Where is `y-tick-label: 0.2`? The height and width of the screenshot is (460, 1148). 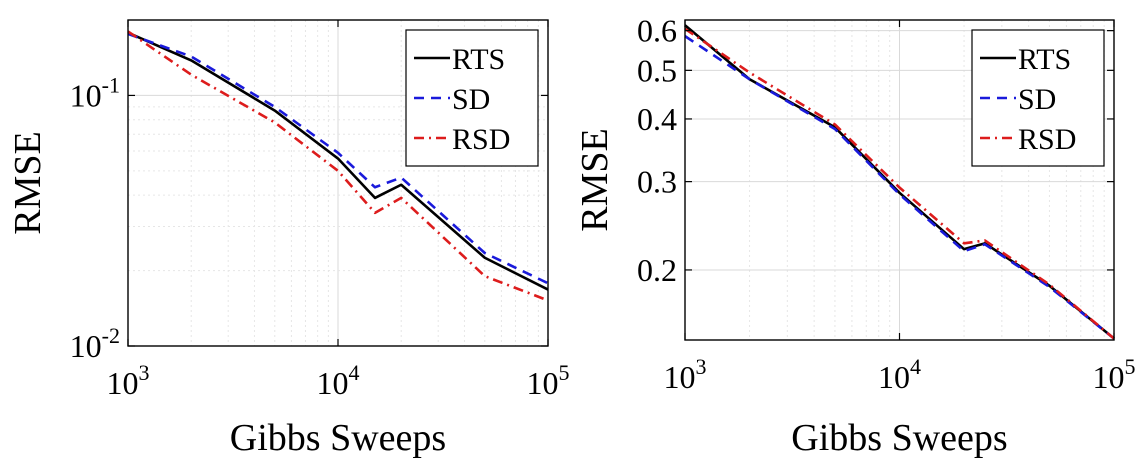 y-tick-label: 0.2 is located at coordinates (657, 270).